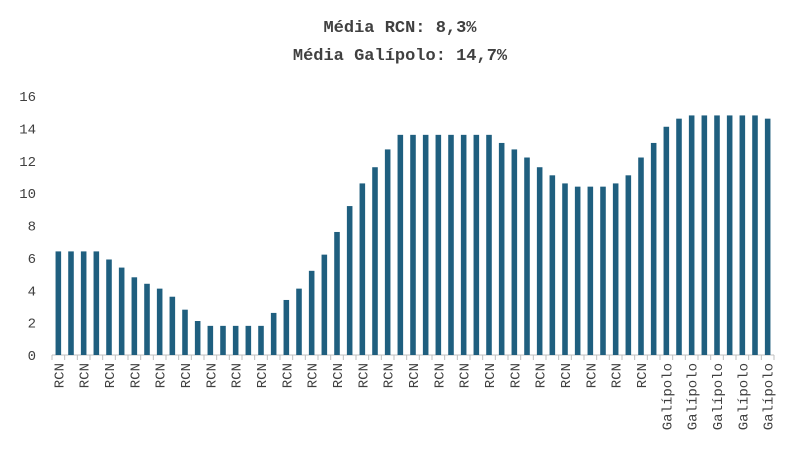 This screenshot has width=800, height=476. I want to click on y-tick-label: 6, so click(32, 260).